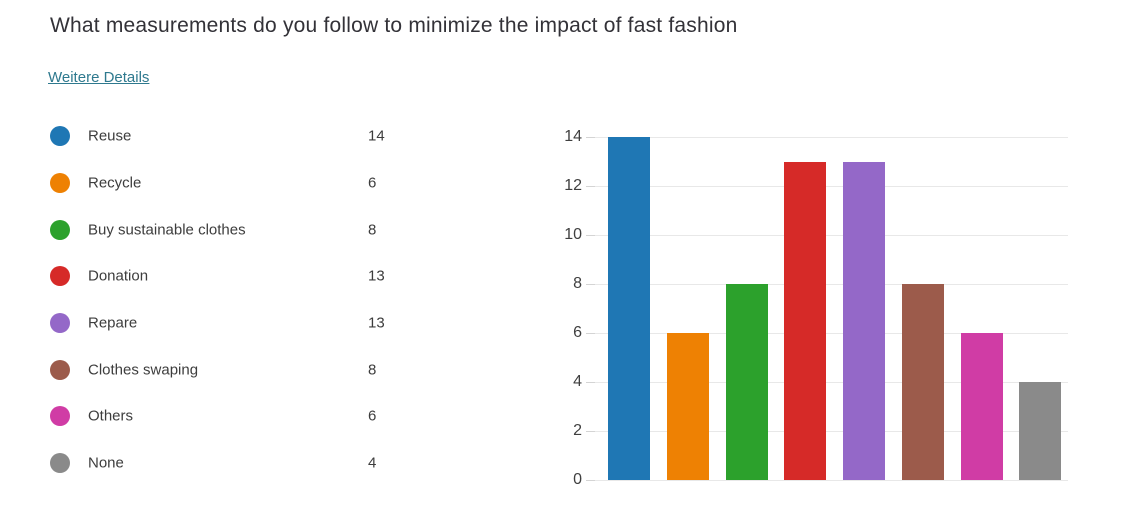  I want to click on legend-item-label: Donation, so click(118, 276).